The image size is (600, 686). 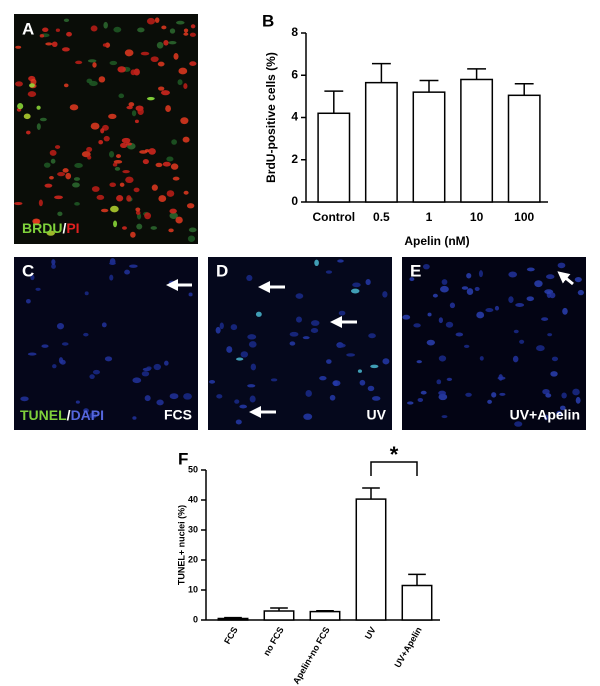 I want to click on x-tick-label: FCS, so click(x=231, y=635).